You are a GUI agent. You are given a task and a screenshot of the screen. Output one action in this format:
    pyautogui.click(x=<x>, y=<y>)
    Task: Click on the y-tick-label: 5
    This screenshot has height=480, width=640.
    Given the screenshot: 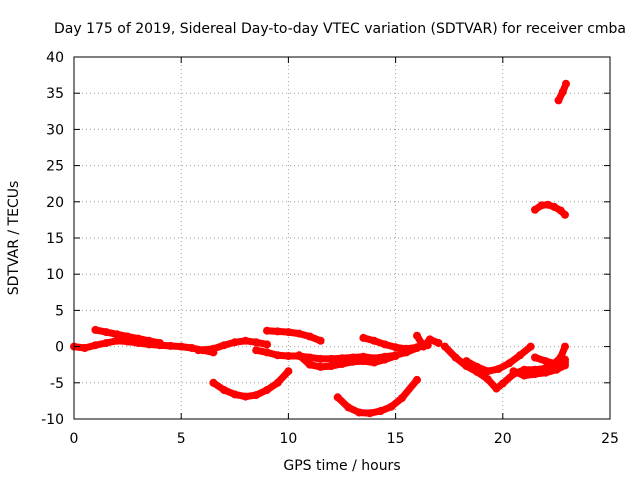 What is the action you would take?
    pyautogui.click(x=59, y=311)
    